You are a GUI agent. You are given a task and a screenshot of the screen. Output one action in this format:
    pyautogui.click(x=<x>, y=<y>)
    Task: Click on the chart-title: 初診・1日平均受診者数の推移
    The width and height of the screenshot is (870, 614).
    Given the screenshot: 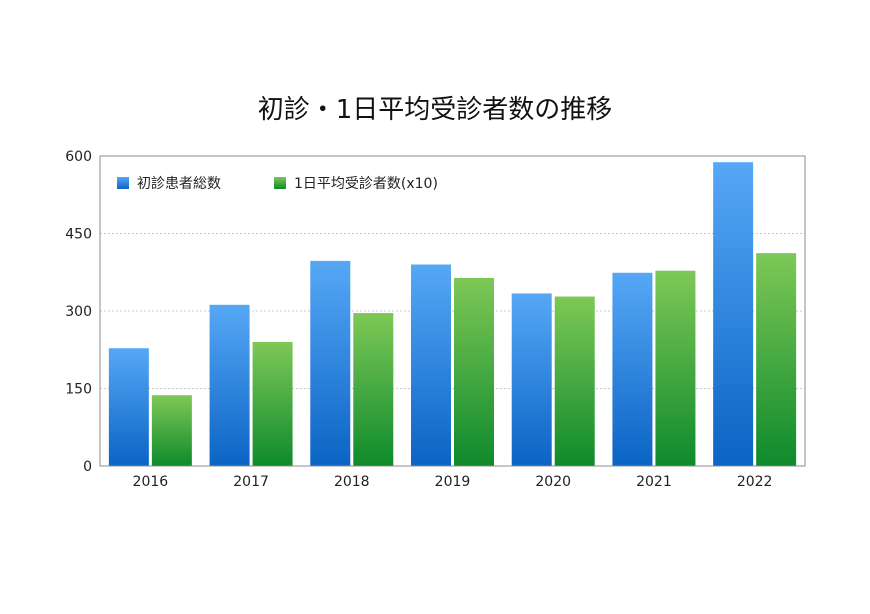 What is the action you would take?
    pyautogui.click(x=435, y=110)
    